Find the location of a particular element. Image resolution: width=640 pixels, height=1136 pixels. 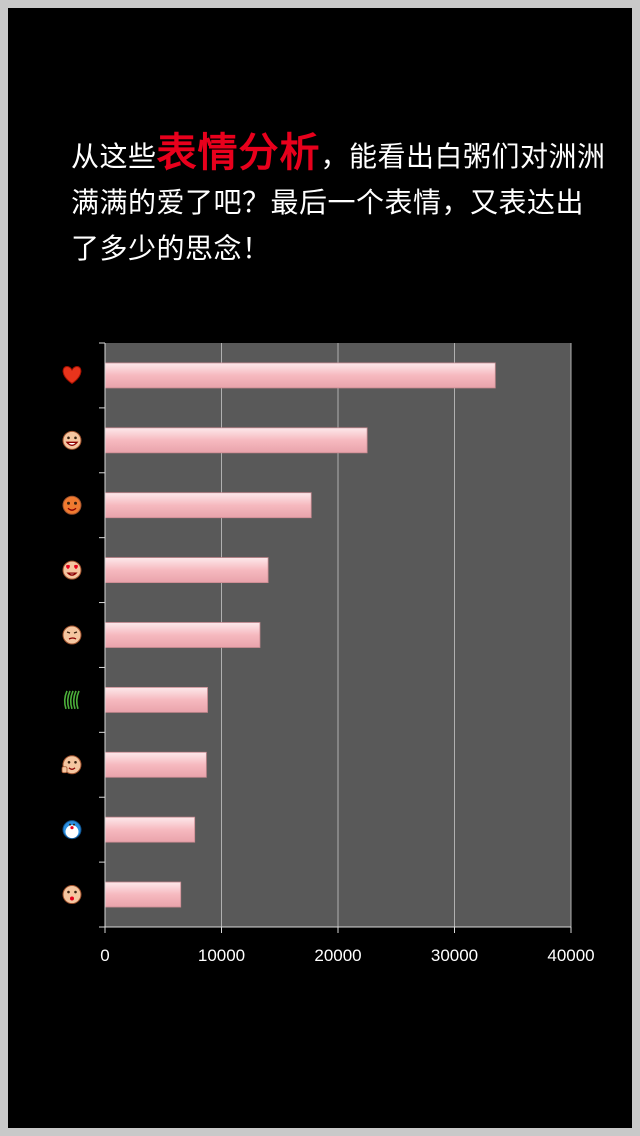

red-round-face-emoji-icon is located at coordinates (72, 505).